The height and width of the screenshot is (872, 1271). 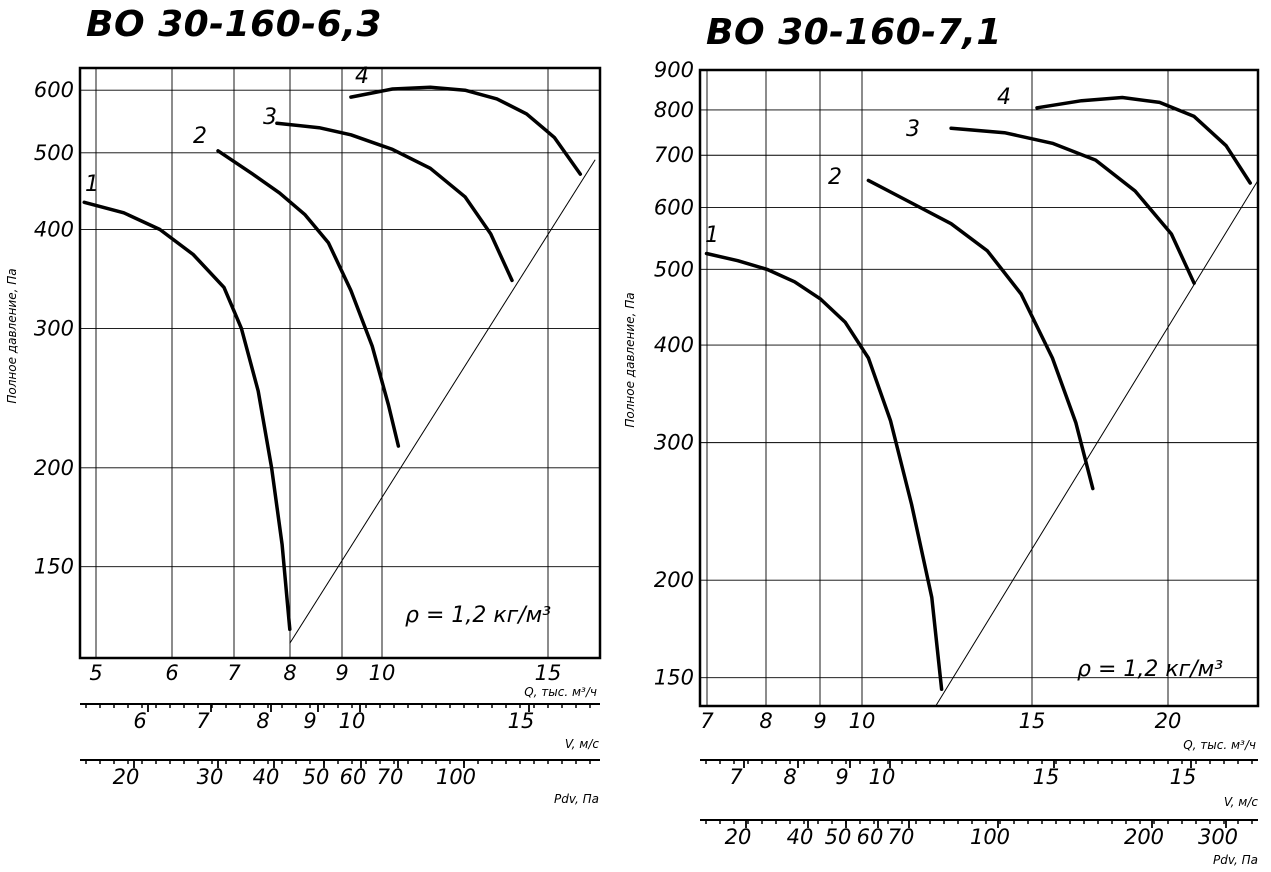 What do you see at coordinates (210, 777) in the screenshot?
I see `dynamic-pressure-tick-label: 30` at bounding box center [210, 777].